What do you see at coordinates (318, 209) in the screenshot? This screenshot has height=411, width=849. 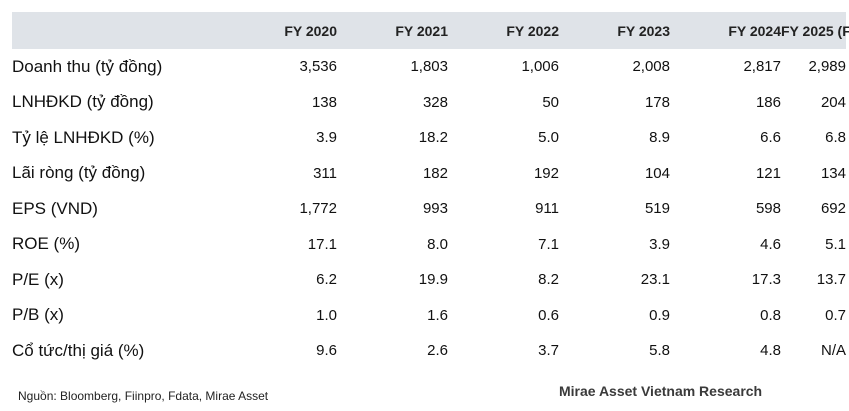 I see `table-cell: 1,772` at bounding box center [318, 209].